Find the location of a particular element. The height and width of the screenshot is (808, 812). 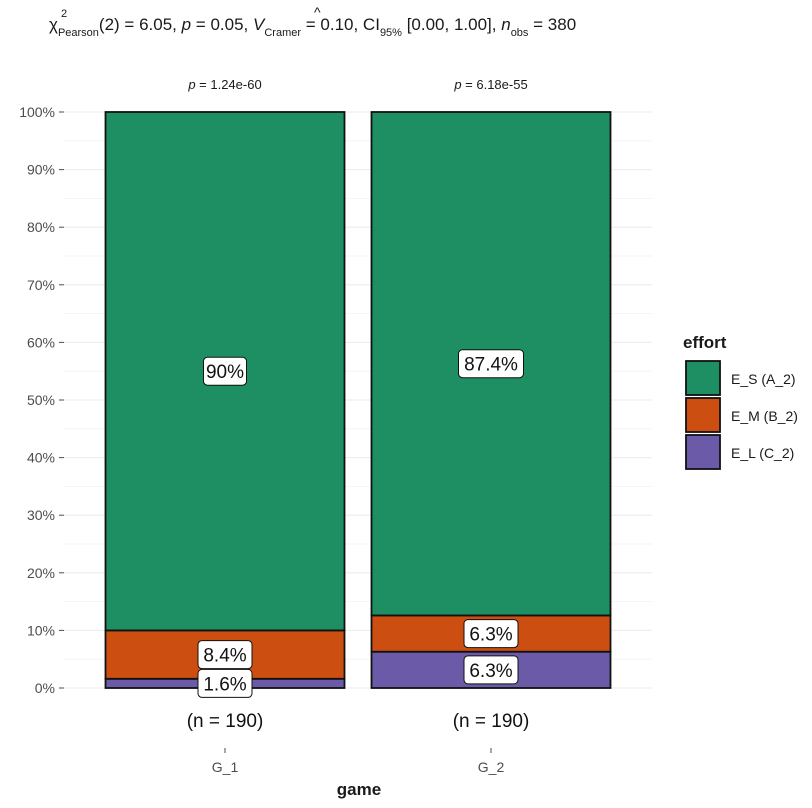

x-axis-title: game is located at coordinates (359, 789).